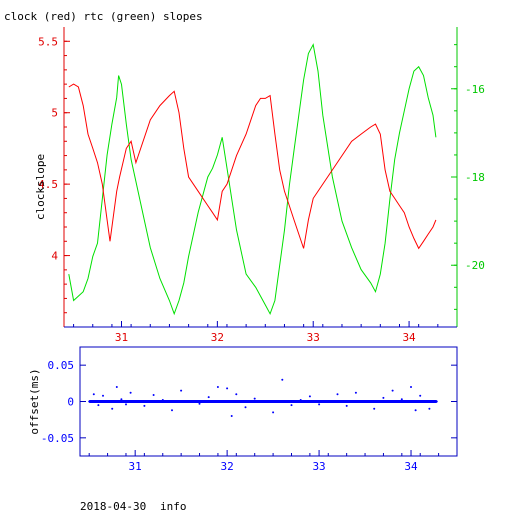 This screenshot has height=516, width=512. Describe the element at coordinates (217, 337) in the screenshot. I see `x-tick-label: 32` at that location.